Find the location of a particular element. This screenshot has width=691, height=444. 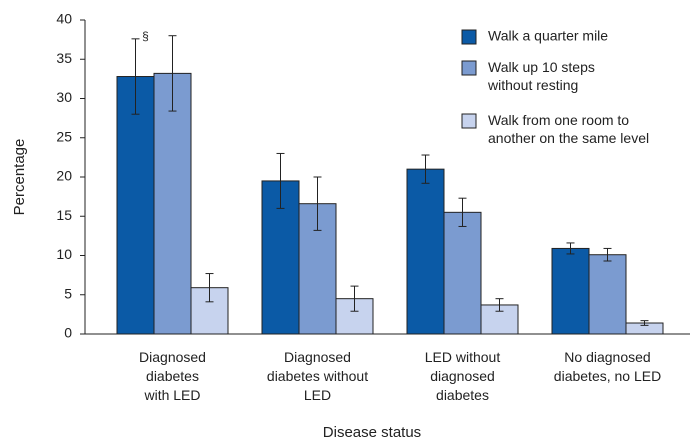

x-tick-label: Diagnosed diabetes without LED is located at coordinates (317, 376).